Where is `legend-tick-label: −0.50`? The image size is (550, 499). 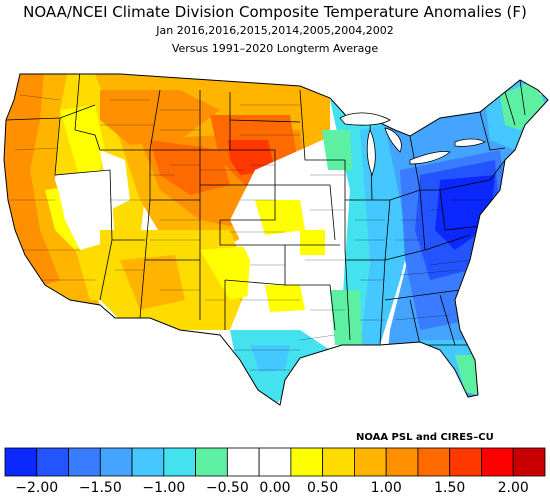
legend-tick-label: −0.50 is located at coordinates (227, 488).